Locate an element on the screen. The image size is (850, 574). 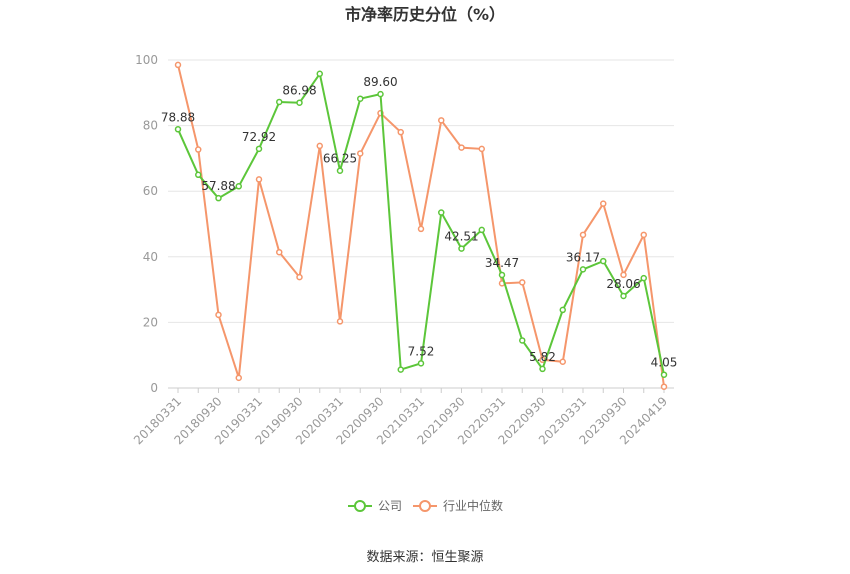
data-label: 34.47 is located at coordinates (502, 263).